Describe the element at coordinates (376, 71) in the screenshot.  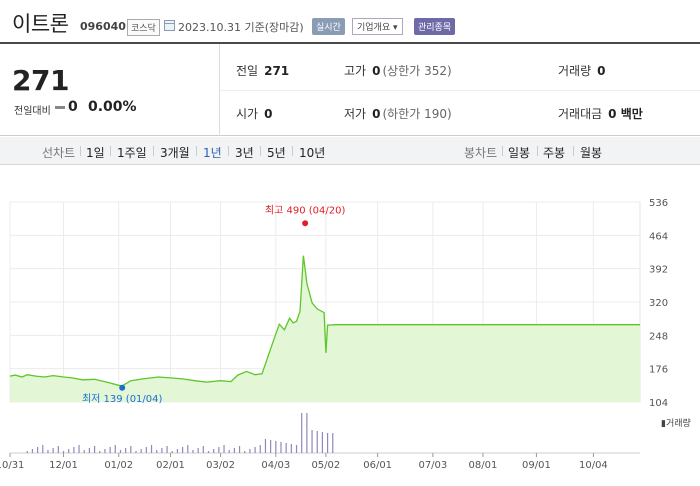
I see `high-value: 0` at that location.